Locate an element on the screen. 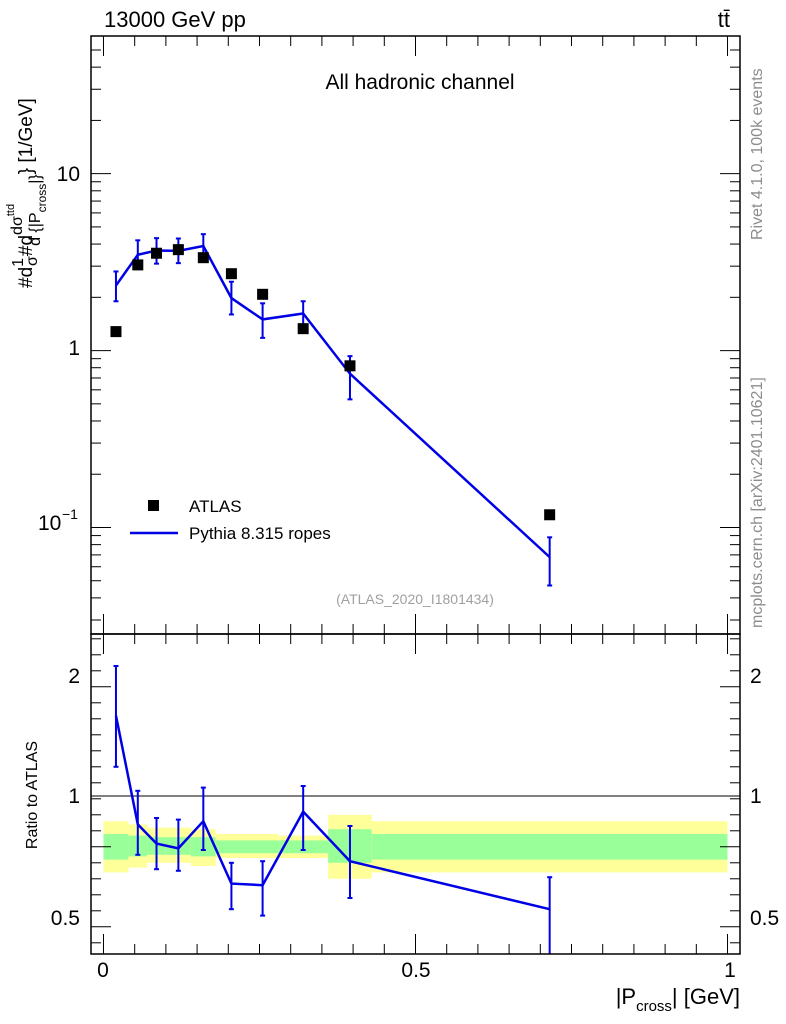 The width and height of the screenshot is (786, 1024). rivet-version-label: Rivet 4.1.0, 100k events is located at coordinates (757, 154).